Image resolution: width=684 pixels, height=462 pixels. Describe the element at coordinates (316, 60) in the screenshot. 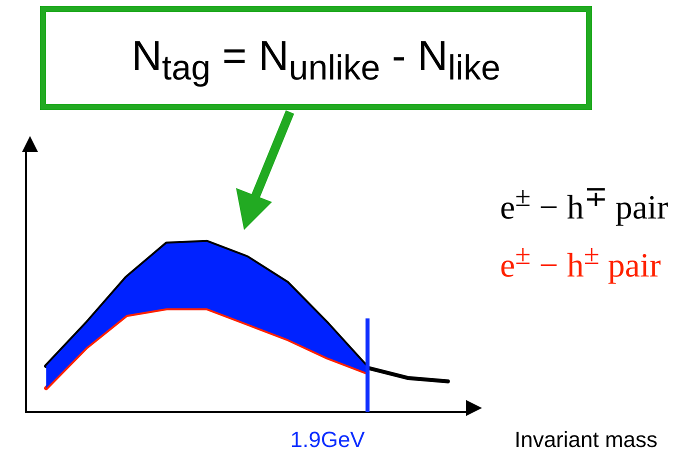

I see `chart-title: N$_{tag}$ = N$_{unlike}$ - N$_{like}$` at that location.